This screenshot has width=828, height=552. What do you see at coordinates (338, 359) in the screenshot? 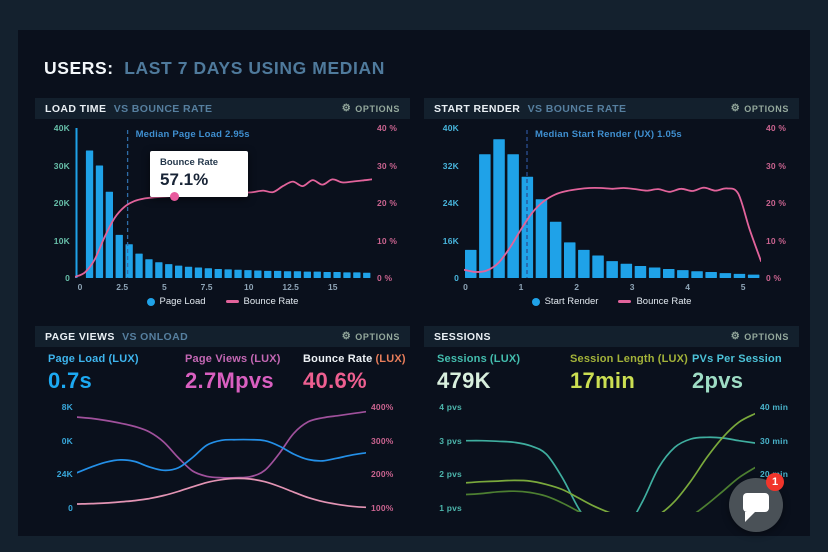
I see `metric-label-main: Bounce Rate` at bounding box center [338, 359].